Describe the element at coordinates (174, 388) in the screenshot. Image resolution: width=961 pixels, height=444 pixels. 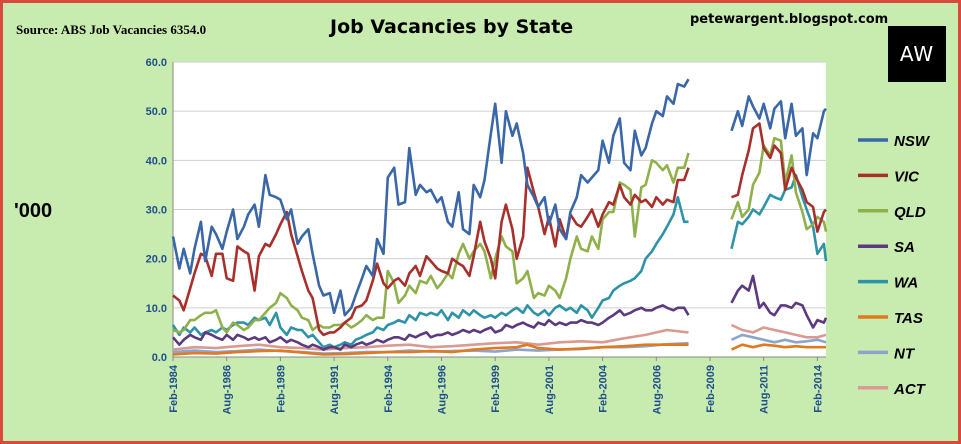
I see `x-tick-label: Feb-1984` at that location.